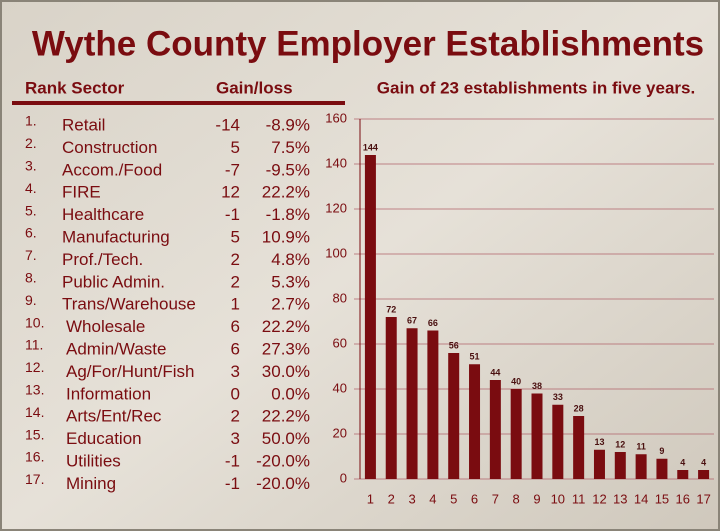 Image resolution: width=720 pixels, height=531 pixels. Describe the element at coordinates (288, 169) in the screenshot. I see `percent: -9.5%` at that location.